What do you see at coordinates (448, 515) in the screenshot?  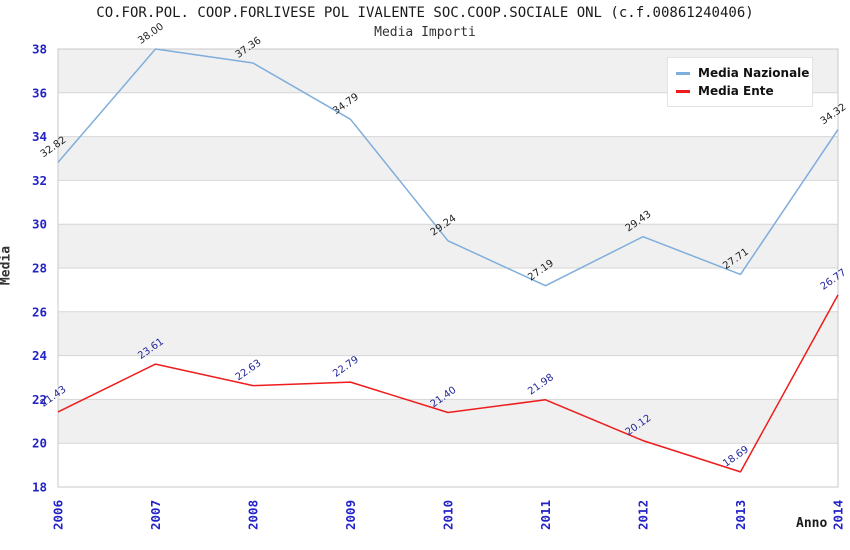 I see `x-tick-label: 2010` at bounding box center [448, 515].